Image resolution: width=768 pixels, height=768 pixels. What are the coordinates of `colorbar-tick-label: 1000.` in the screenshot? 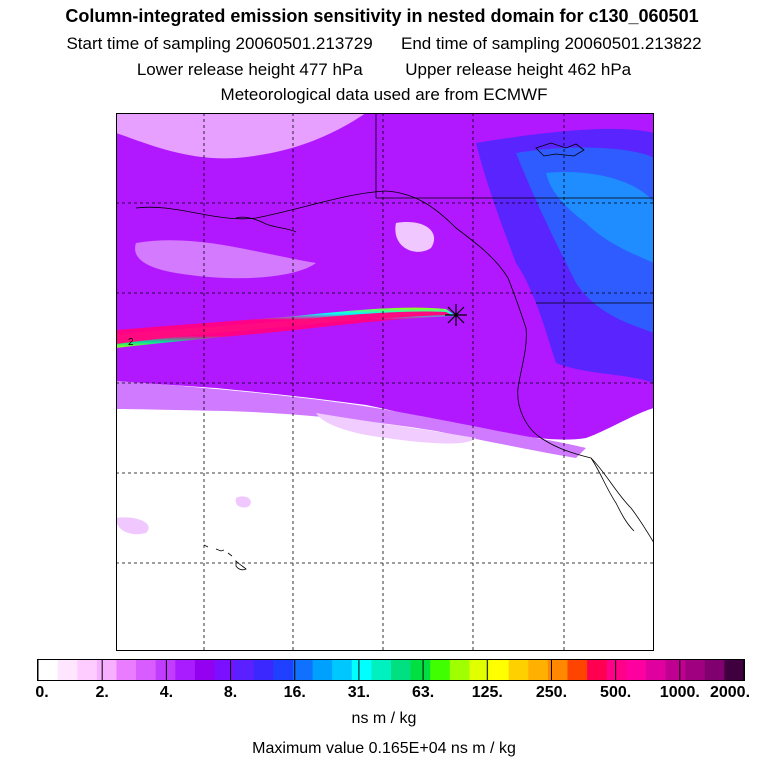 It's located at (679, 692).